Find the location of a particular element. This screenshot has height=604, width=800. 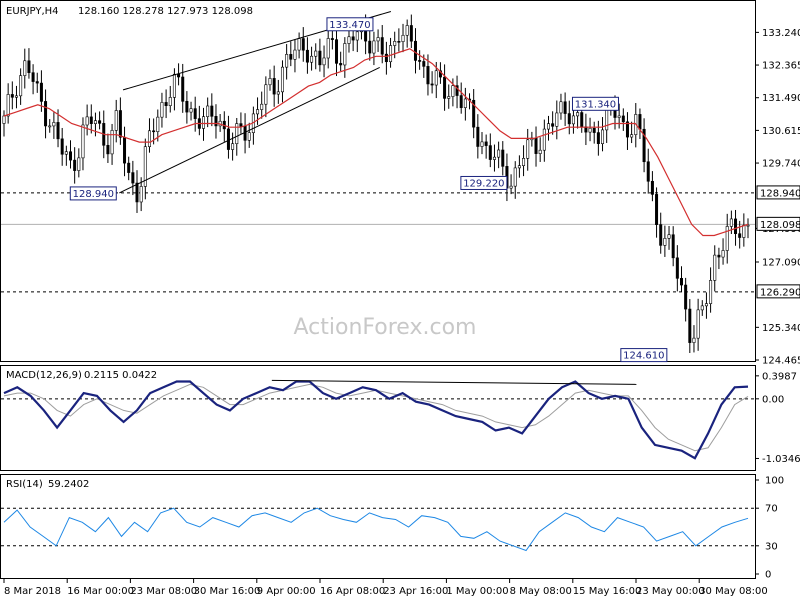

price-annotation-label: 131.340 is located at coordinates (595, 104).